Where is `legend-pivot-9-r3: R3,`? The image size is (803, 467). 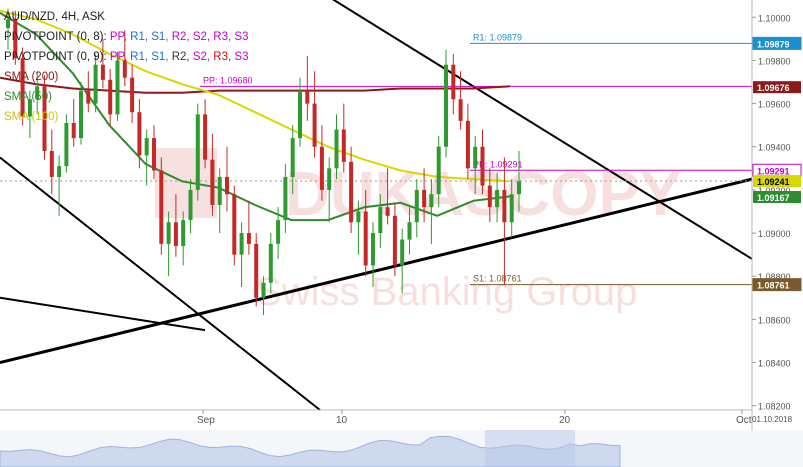 legend-pivot-9-r3: R3, is located at coordinates (222, 57).